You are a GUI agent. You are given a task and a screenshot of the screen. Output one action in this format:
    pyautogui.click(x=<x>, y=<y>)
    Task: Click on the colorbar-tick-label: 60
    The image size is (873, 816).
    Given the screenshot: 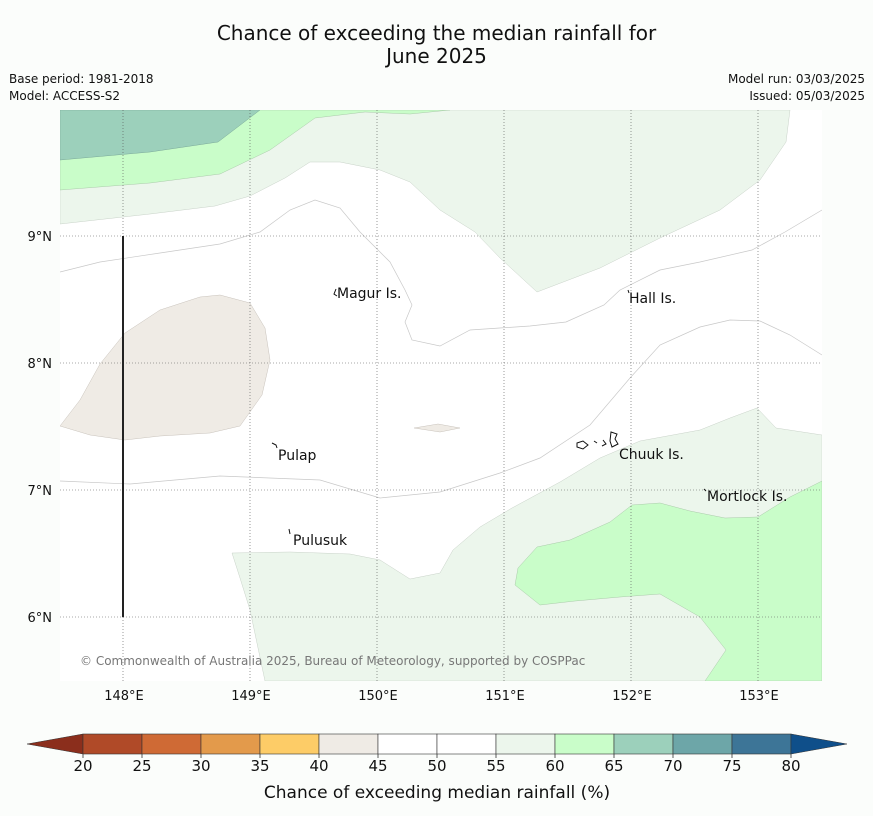 What is the action you would take?
    pyautogui.click(x=554, y=766)
    